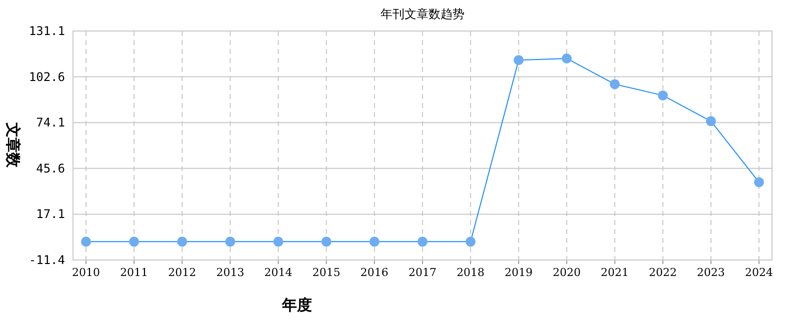 Image resolution: width=798 pixels, height=330 pixels. Describe the element at coordinates (662, 272) in the screenshot. I see `x-tick-label: 2022` at that location.